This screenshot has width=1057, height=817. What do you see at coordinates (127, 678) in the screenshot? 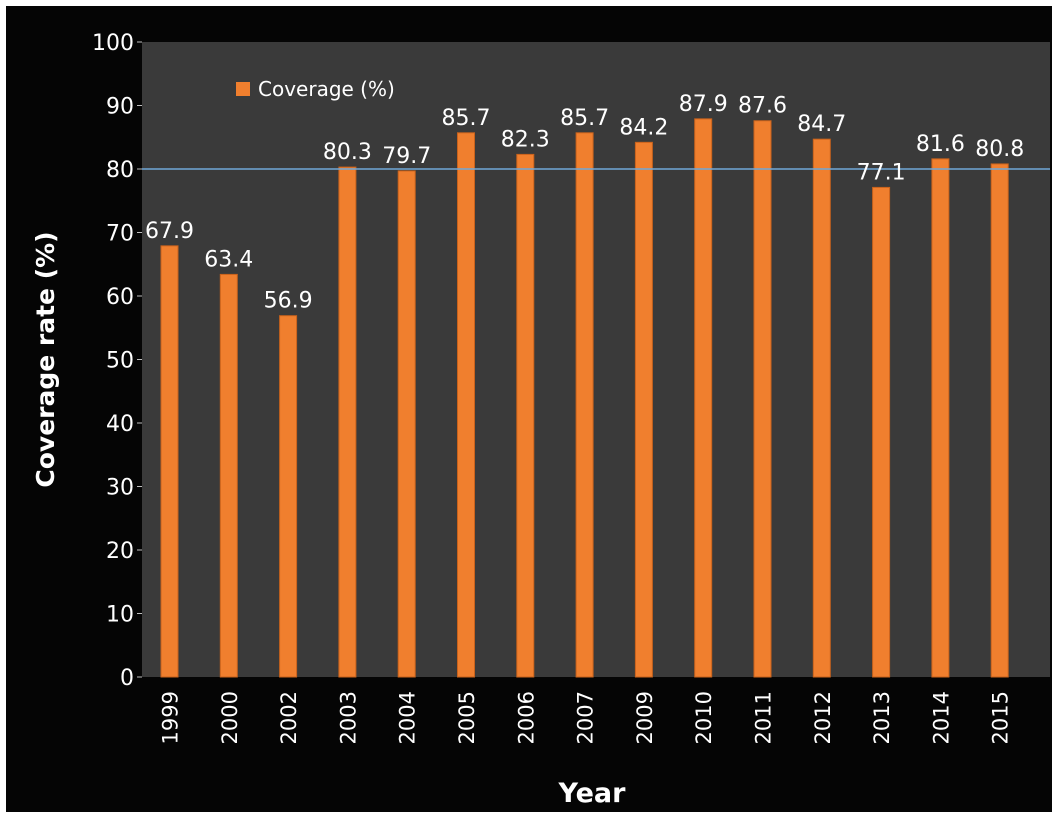
I see `y-tick-label: 0` at bounding box center [127, 678].